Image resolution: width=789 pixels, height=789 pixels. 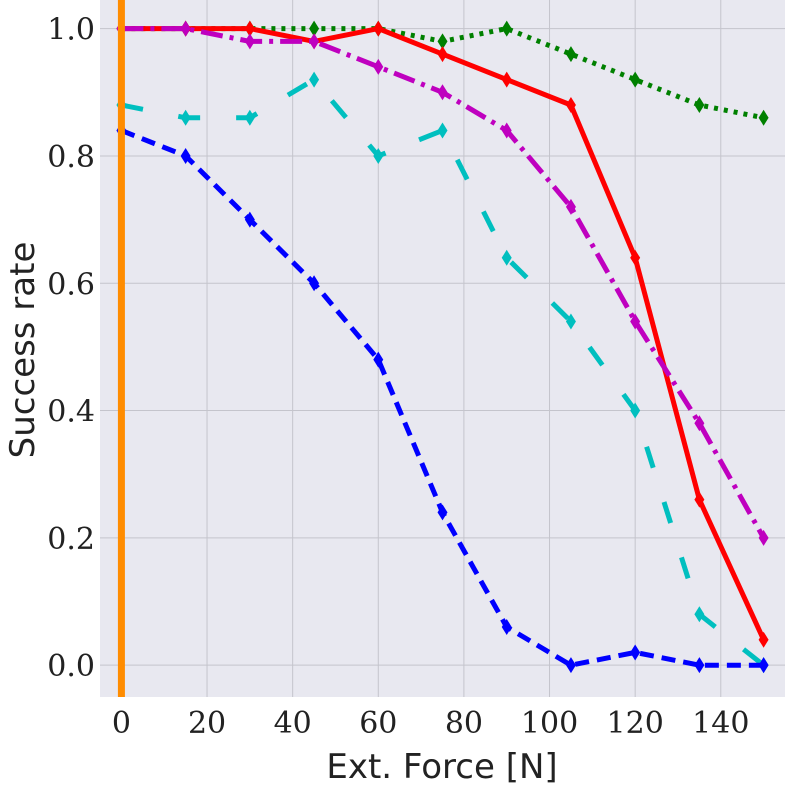 I want to click on y-tick-label: 0.8, so click(x=71, y=157).